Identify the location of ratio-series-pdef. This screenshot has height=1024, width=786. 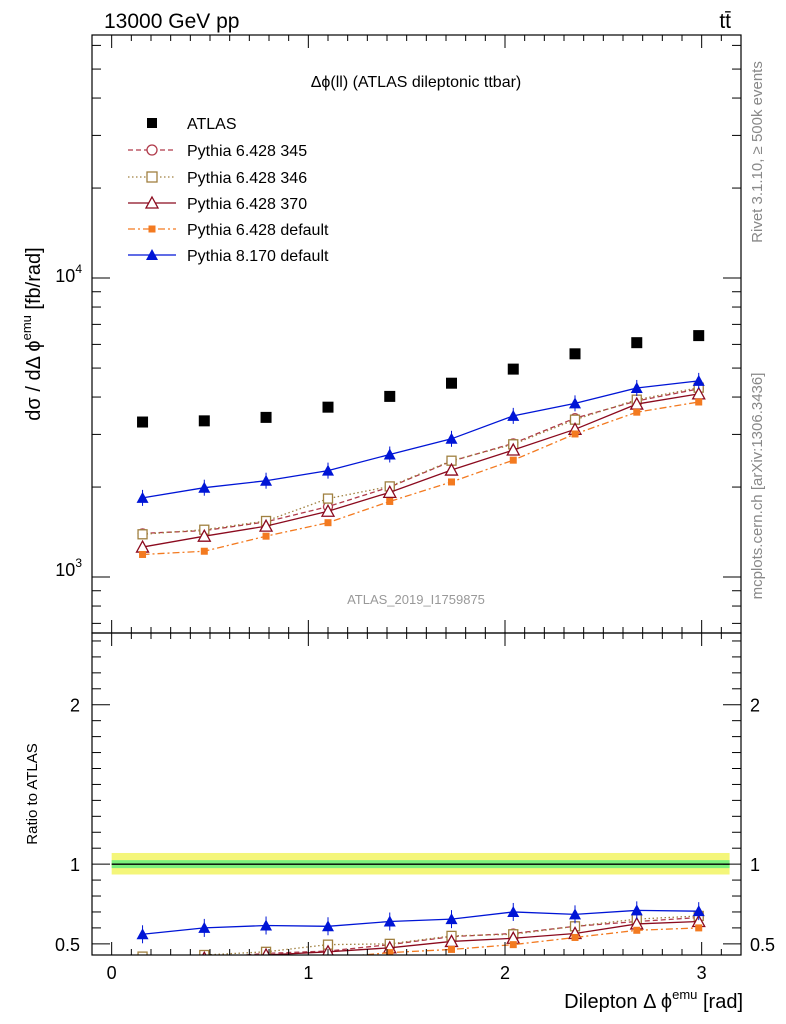
(452, 946).